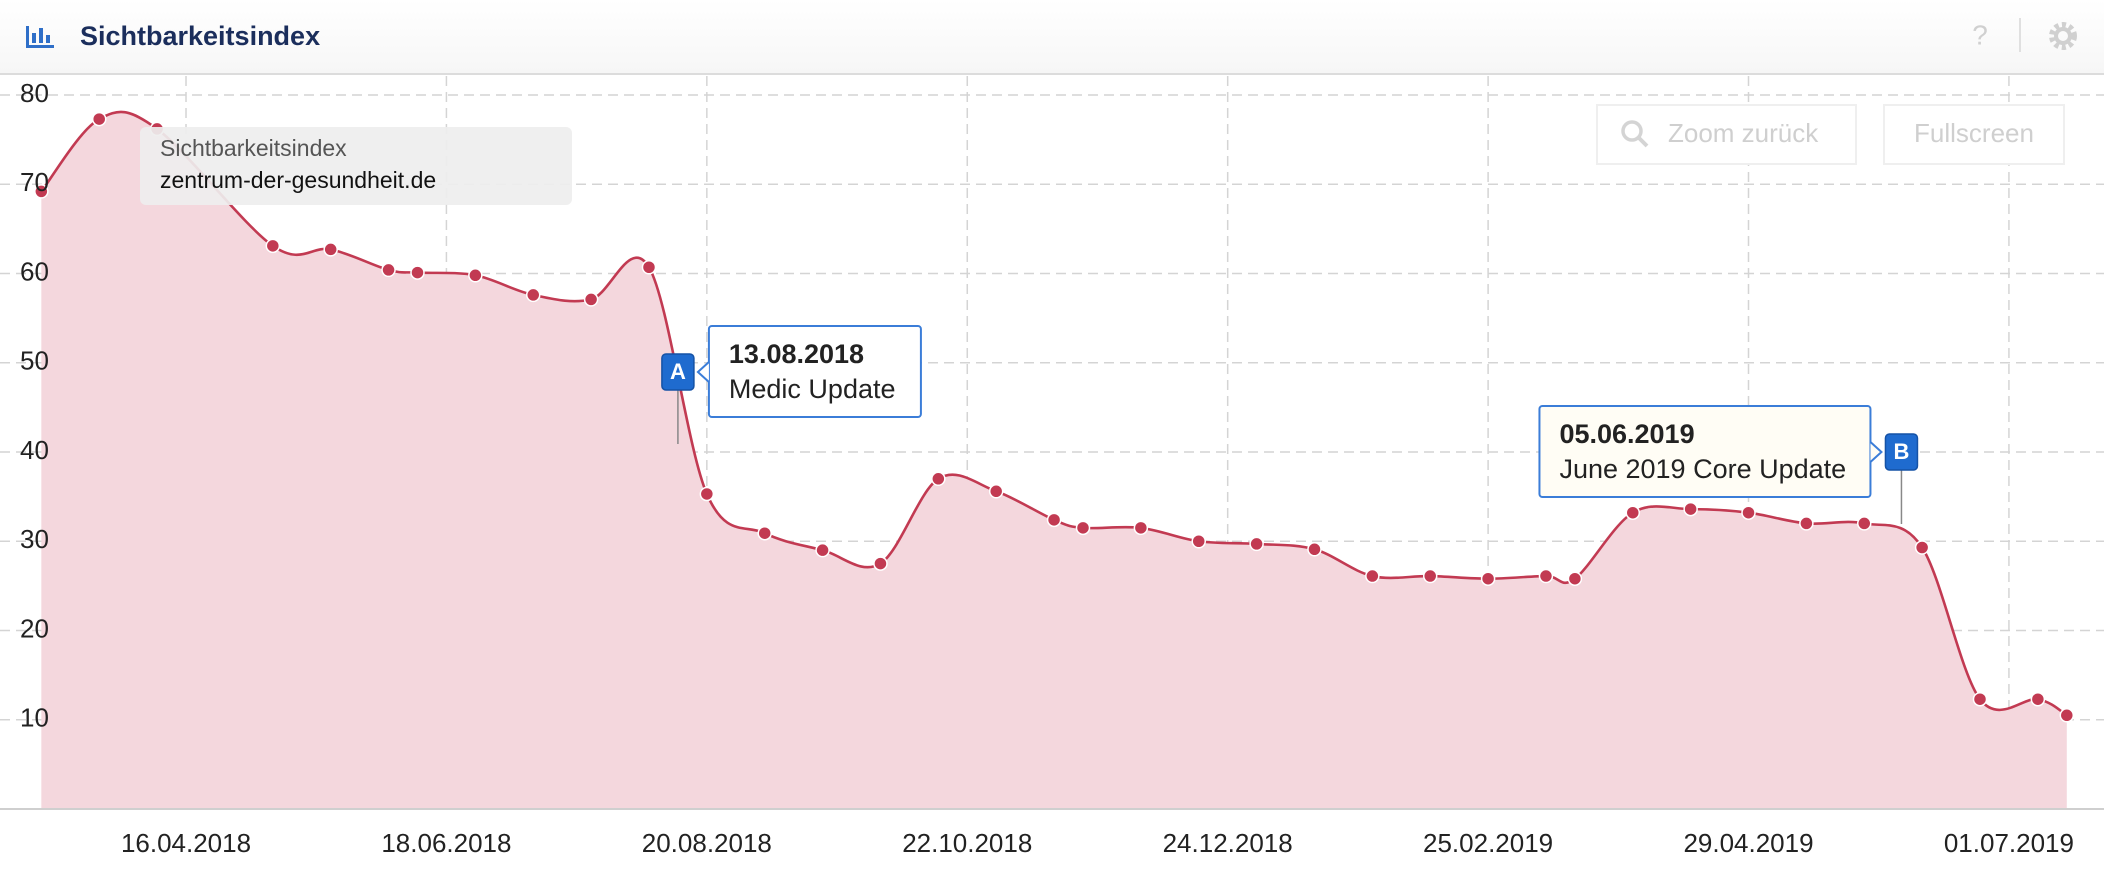 Image resolution: width=2104 pixels, height=876 pixels. I want to click on y-tick-label: 30, so click(34, 539).